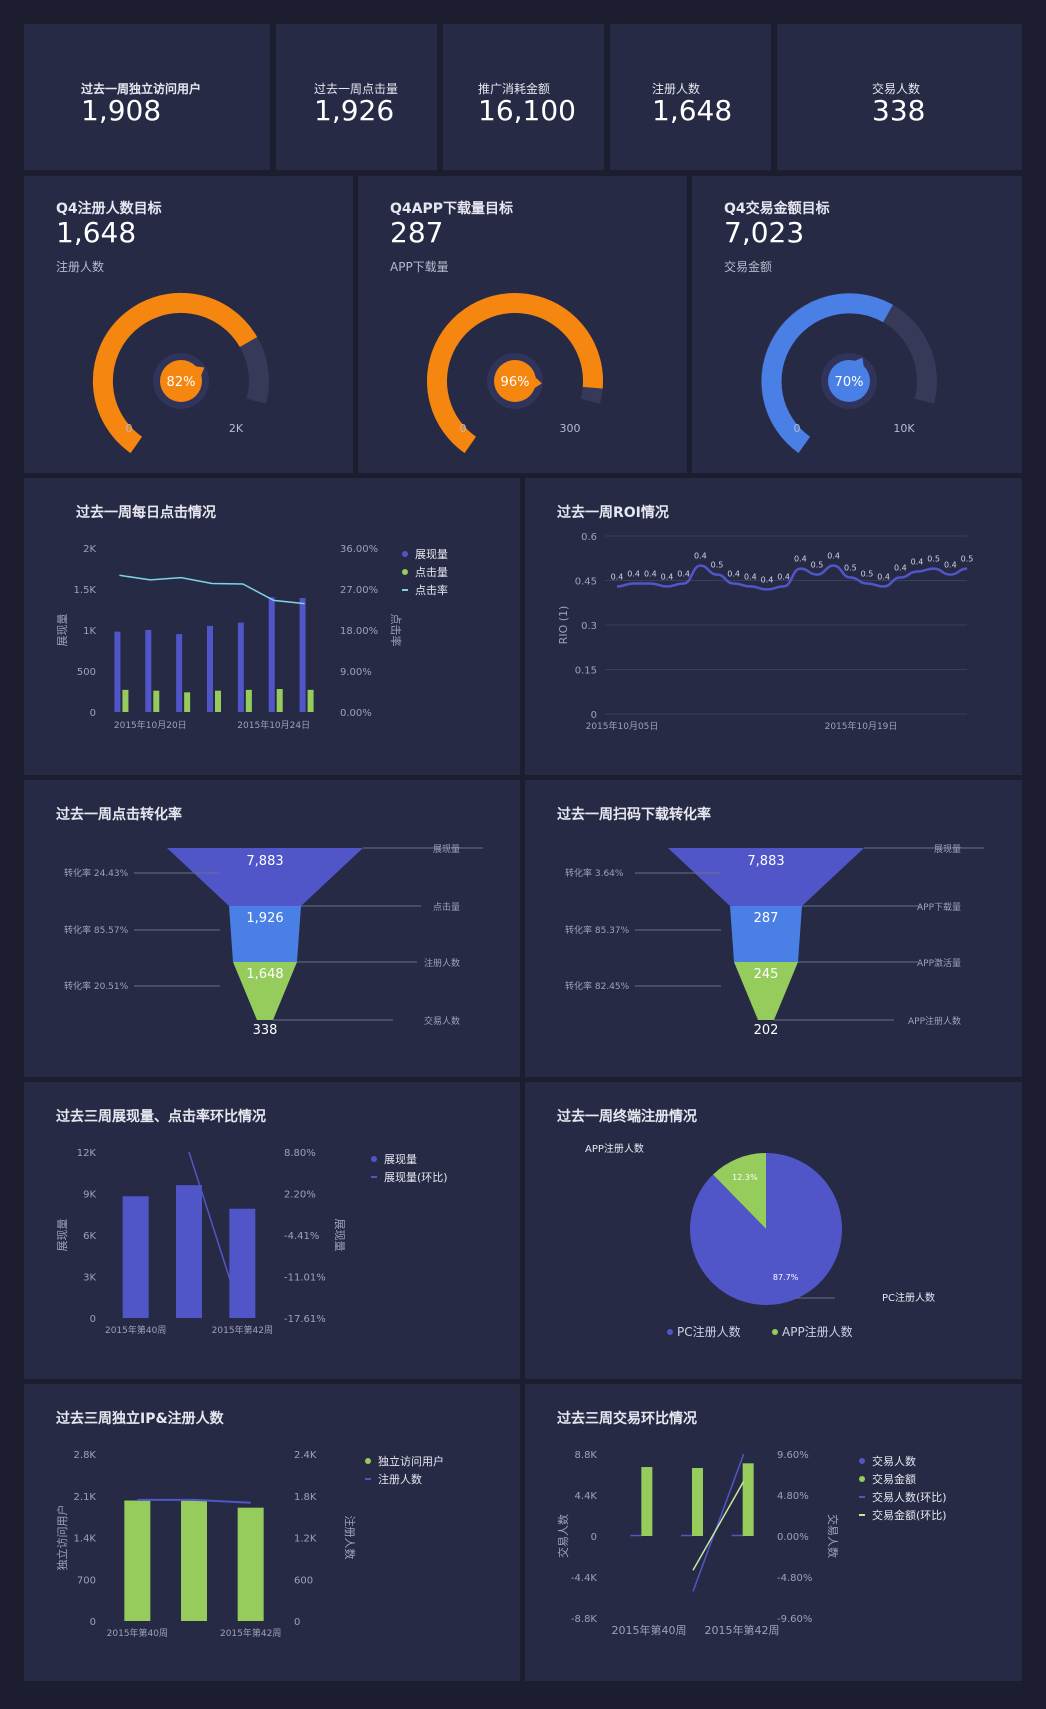  Describe the element at coordinates (119, 815) in the screenshot. I see `chart-title: 过去一周点击转化率` at that location.